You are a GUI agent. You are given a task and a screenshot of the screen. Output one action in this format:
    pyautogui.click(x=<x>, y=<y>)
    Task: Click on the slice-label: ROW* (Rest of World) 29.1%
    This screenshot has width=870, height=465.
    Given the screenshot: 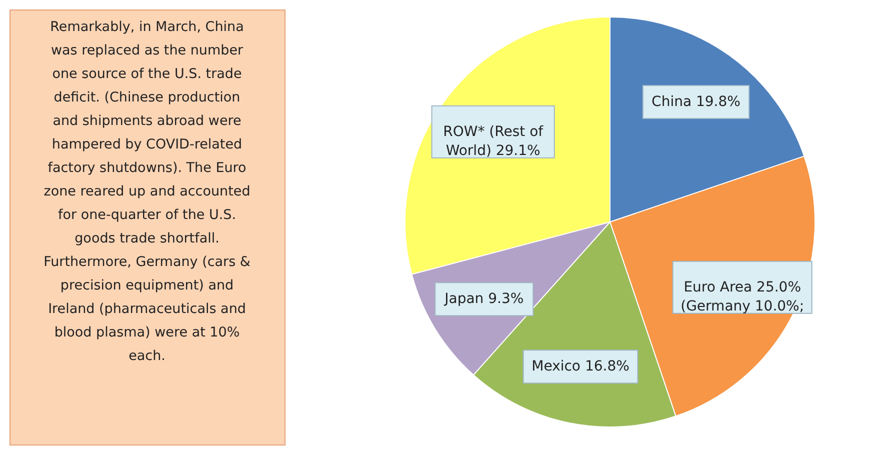 What is the action you would take?
    pyautogui.click(x=493, y=141)
    